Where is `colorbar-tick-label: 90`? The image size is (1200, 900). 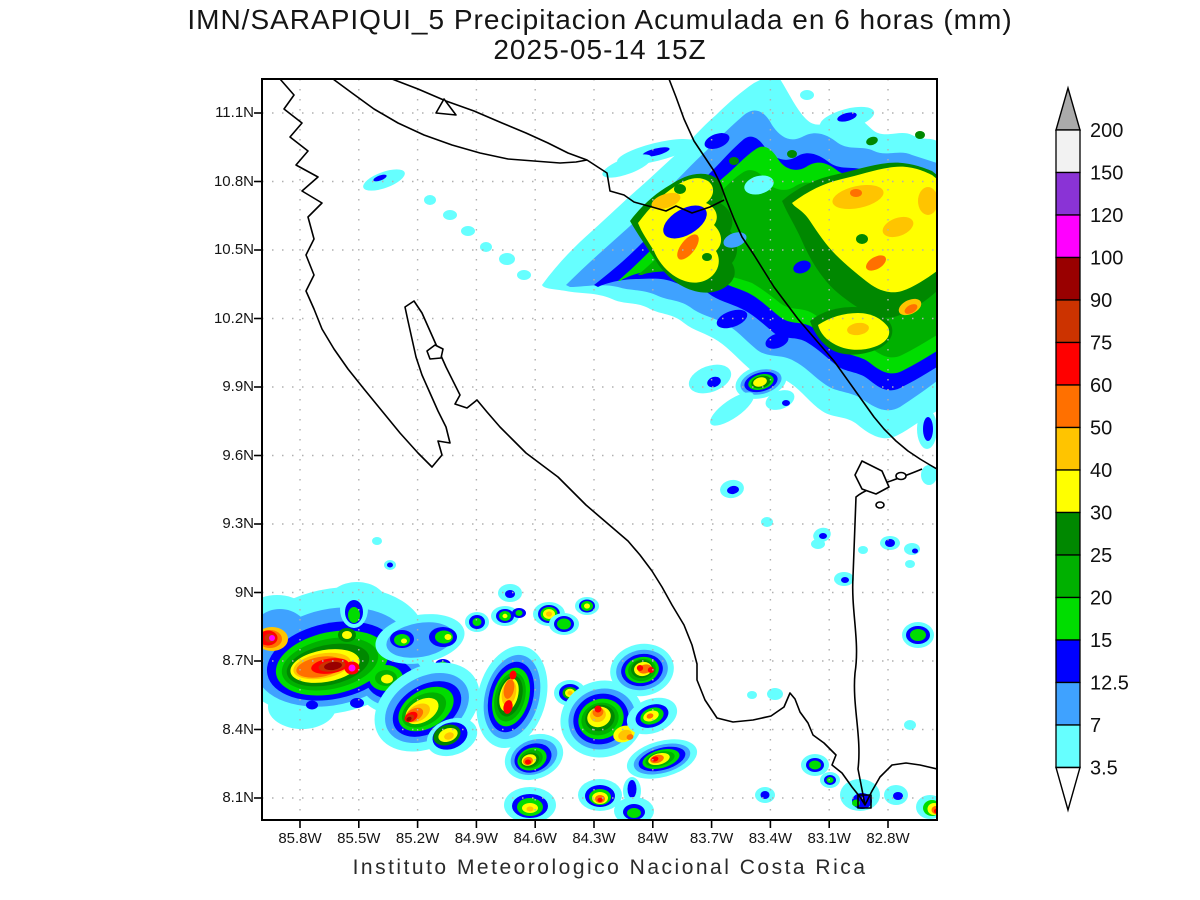
colorbar-tick-label: 90 is located at coordinates (1101, 301).